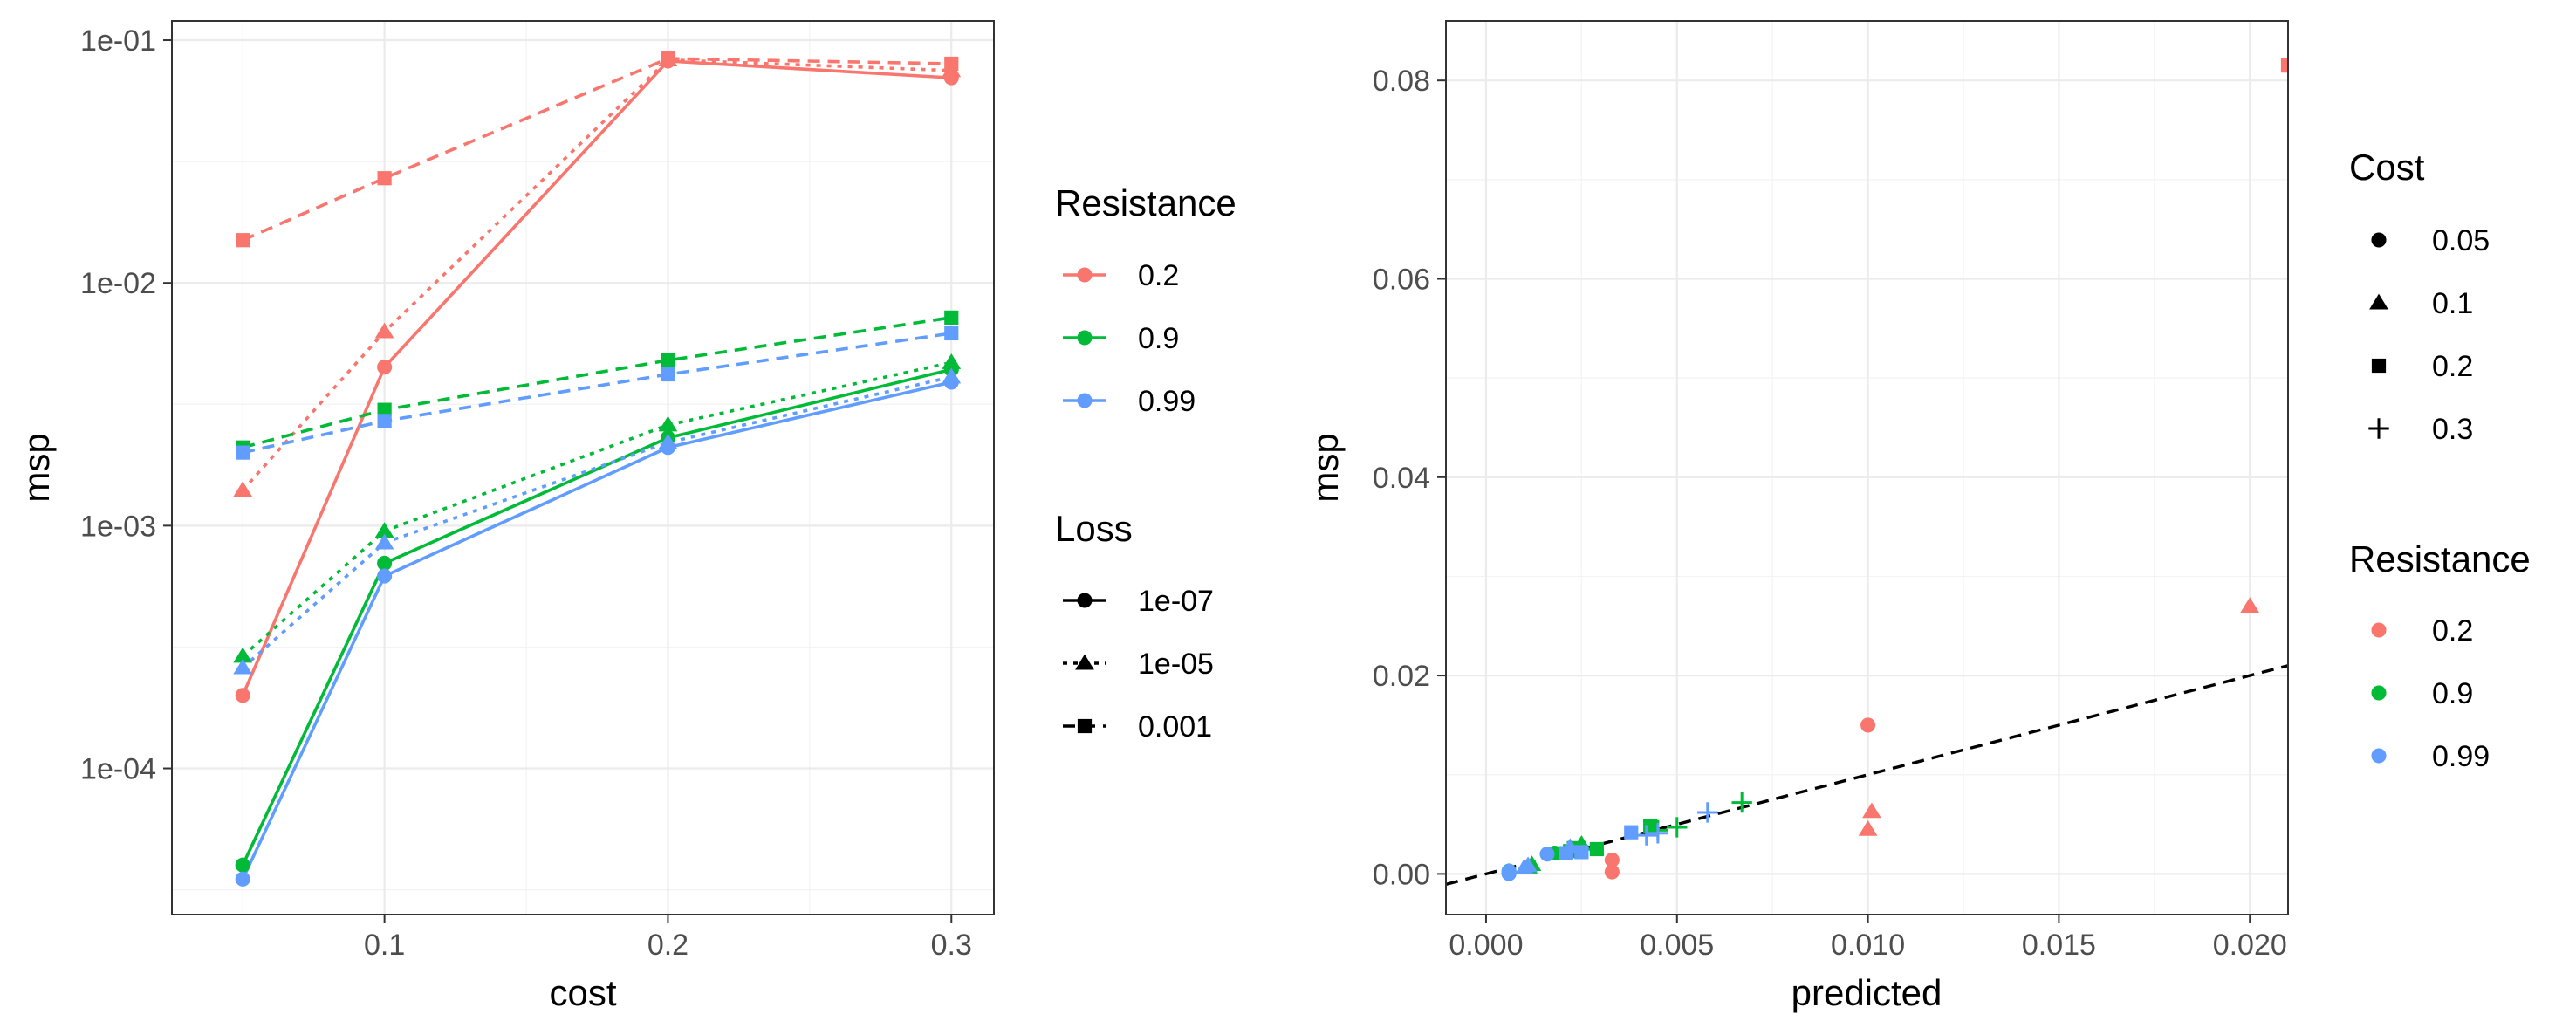 The height and width of the screenshot is (1035, 2576). Describe the element at coordinates (1402, 677) in the screenshot. I see `right-y-tick-label: 0.02` at that location.